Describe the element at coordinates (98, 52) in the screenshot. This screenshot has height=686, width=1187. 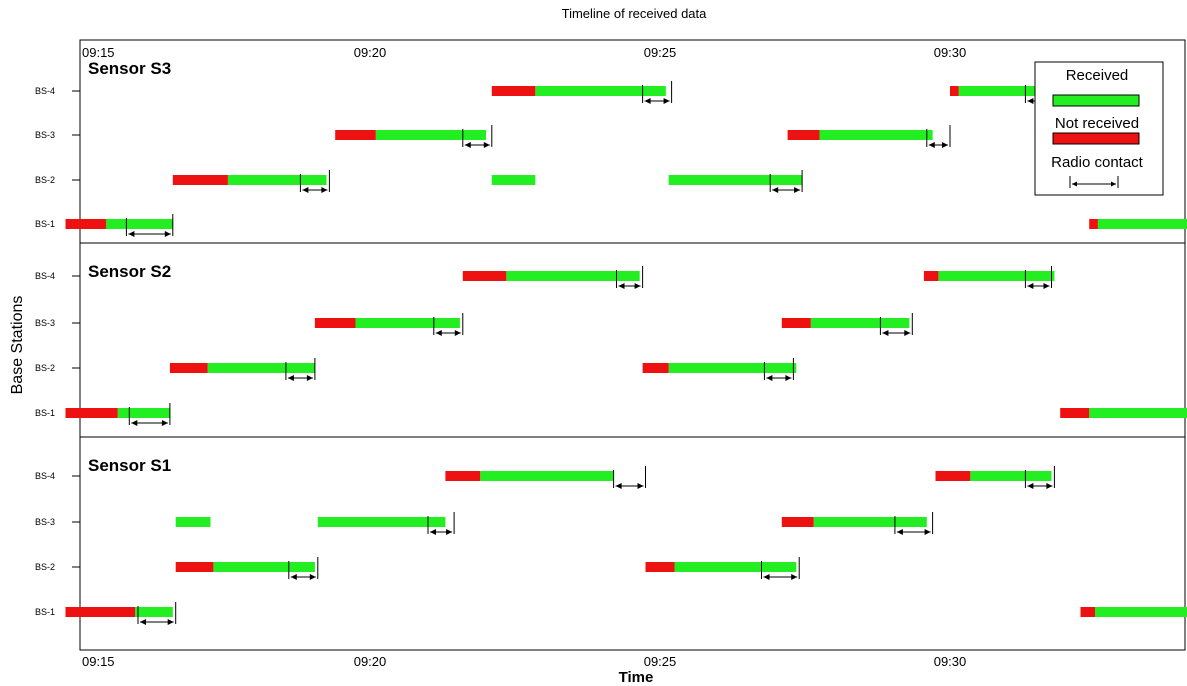
I see `x-tick-label-top: 09:15` at that location.